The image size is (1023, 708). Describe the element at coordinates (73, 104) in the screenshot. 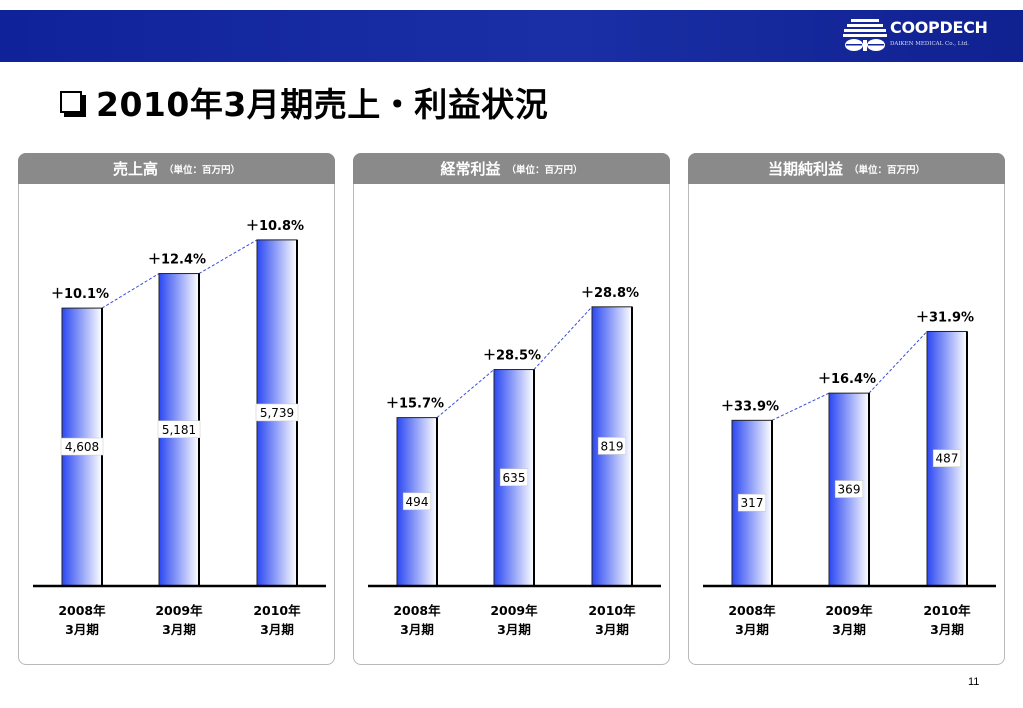

I see `checkbox-bullet-icon` at that location.